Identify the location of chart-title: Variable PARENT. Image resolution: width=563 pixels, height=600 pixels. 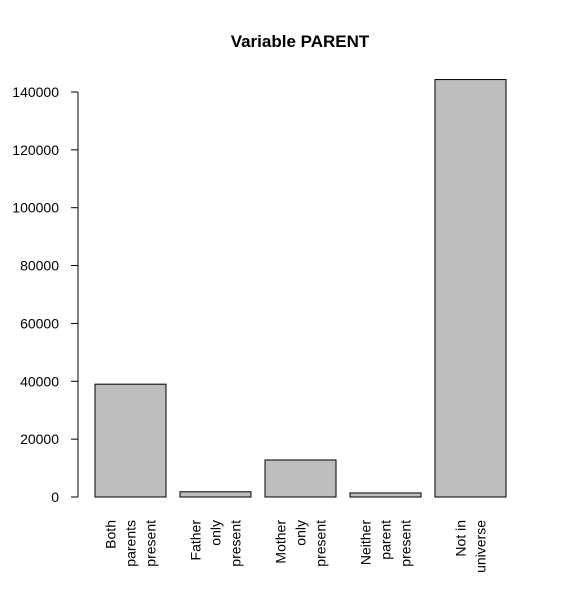
(300, 41).